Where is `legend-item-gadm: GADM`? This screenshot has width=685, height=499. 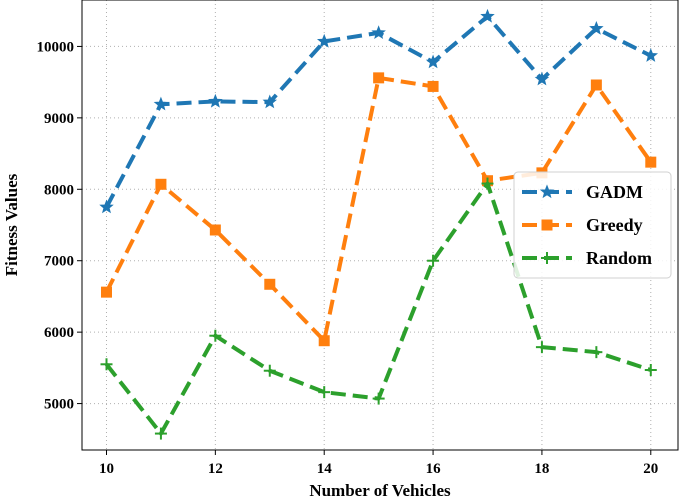 legend-item-gadm: GADM is located at coordinates (582, 192).